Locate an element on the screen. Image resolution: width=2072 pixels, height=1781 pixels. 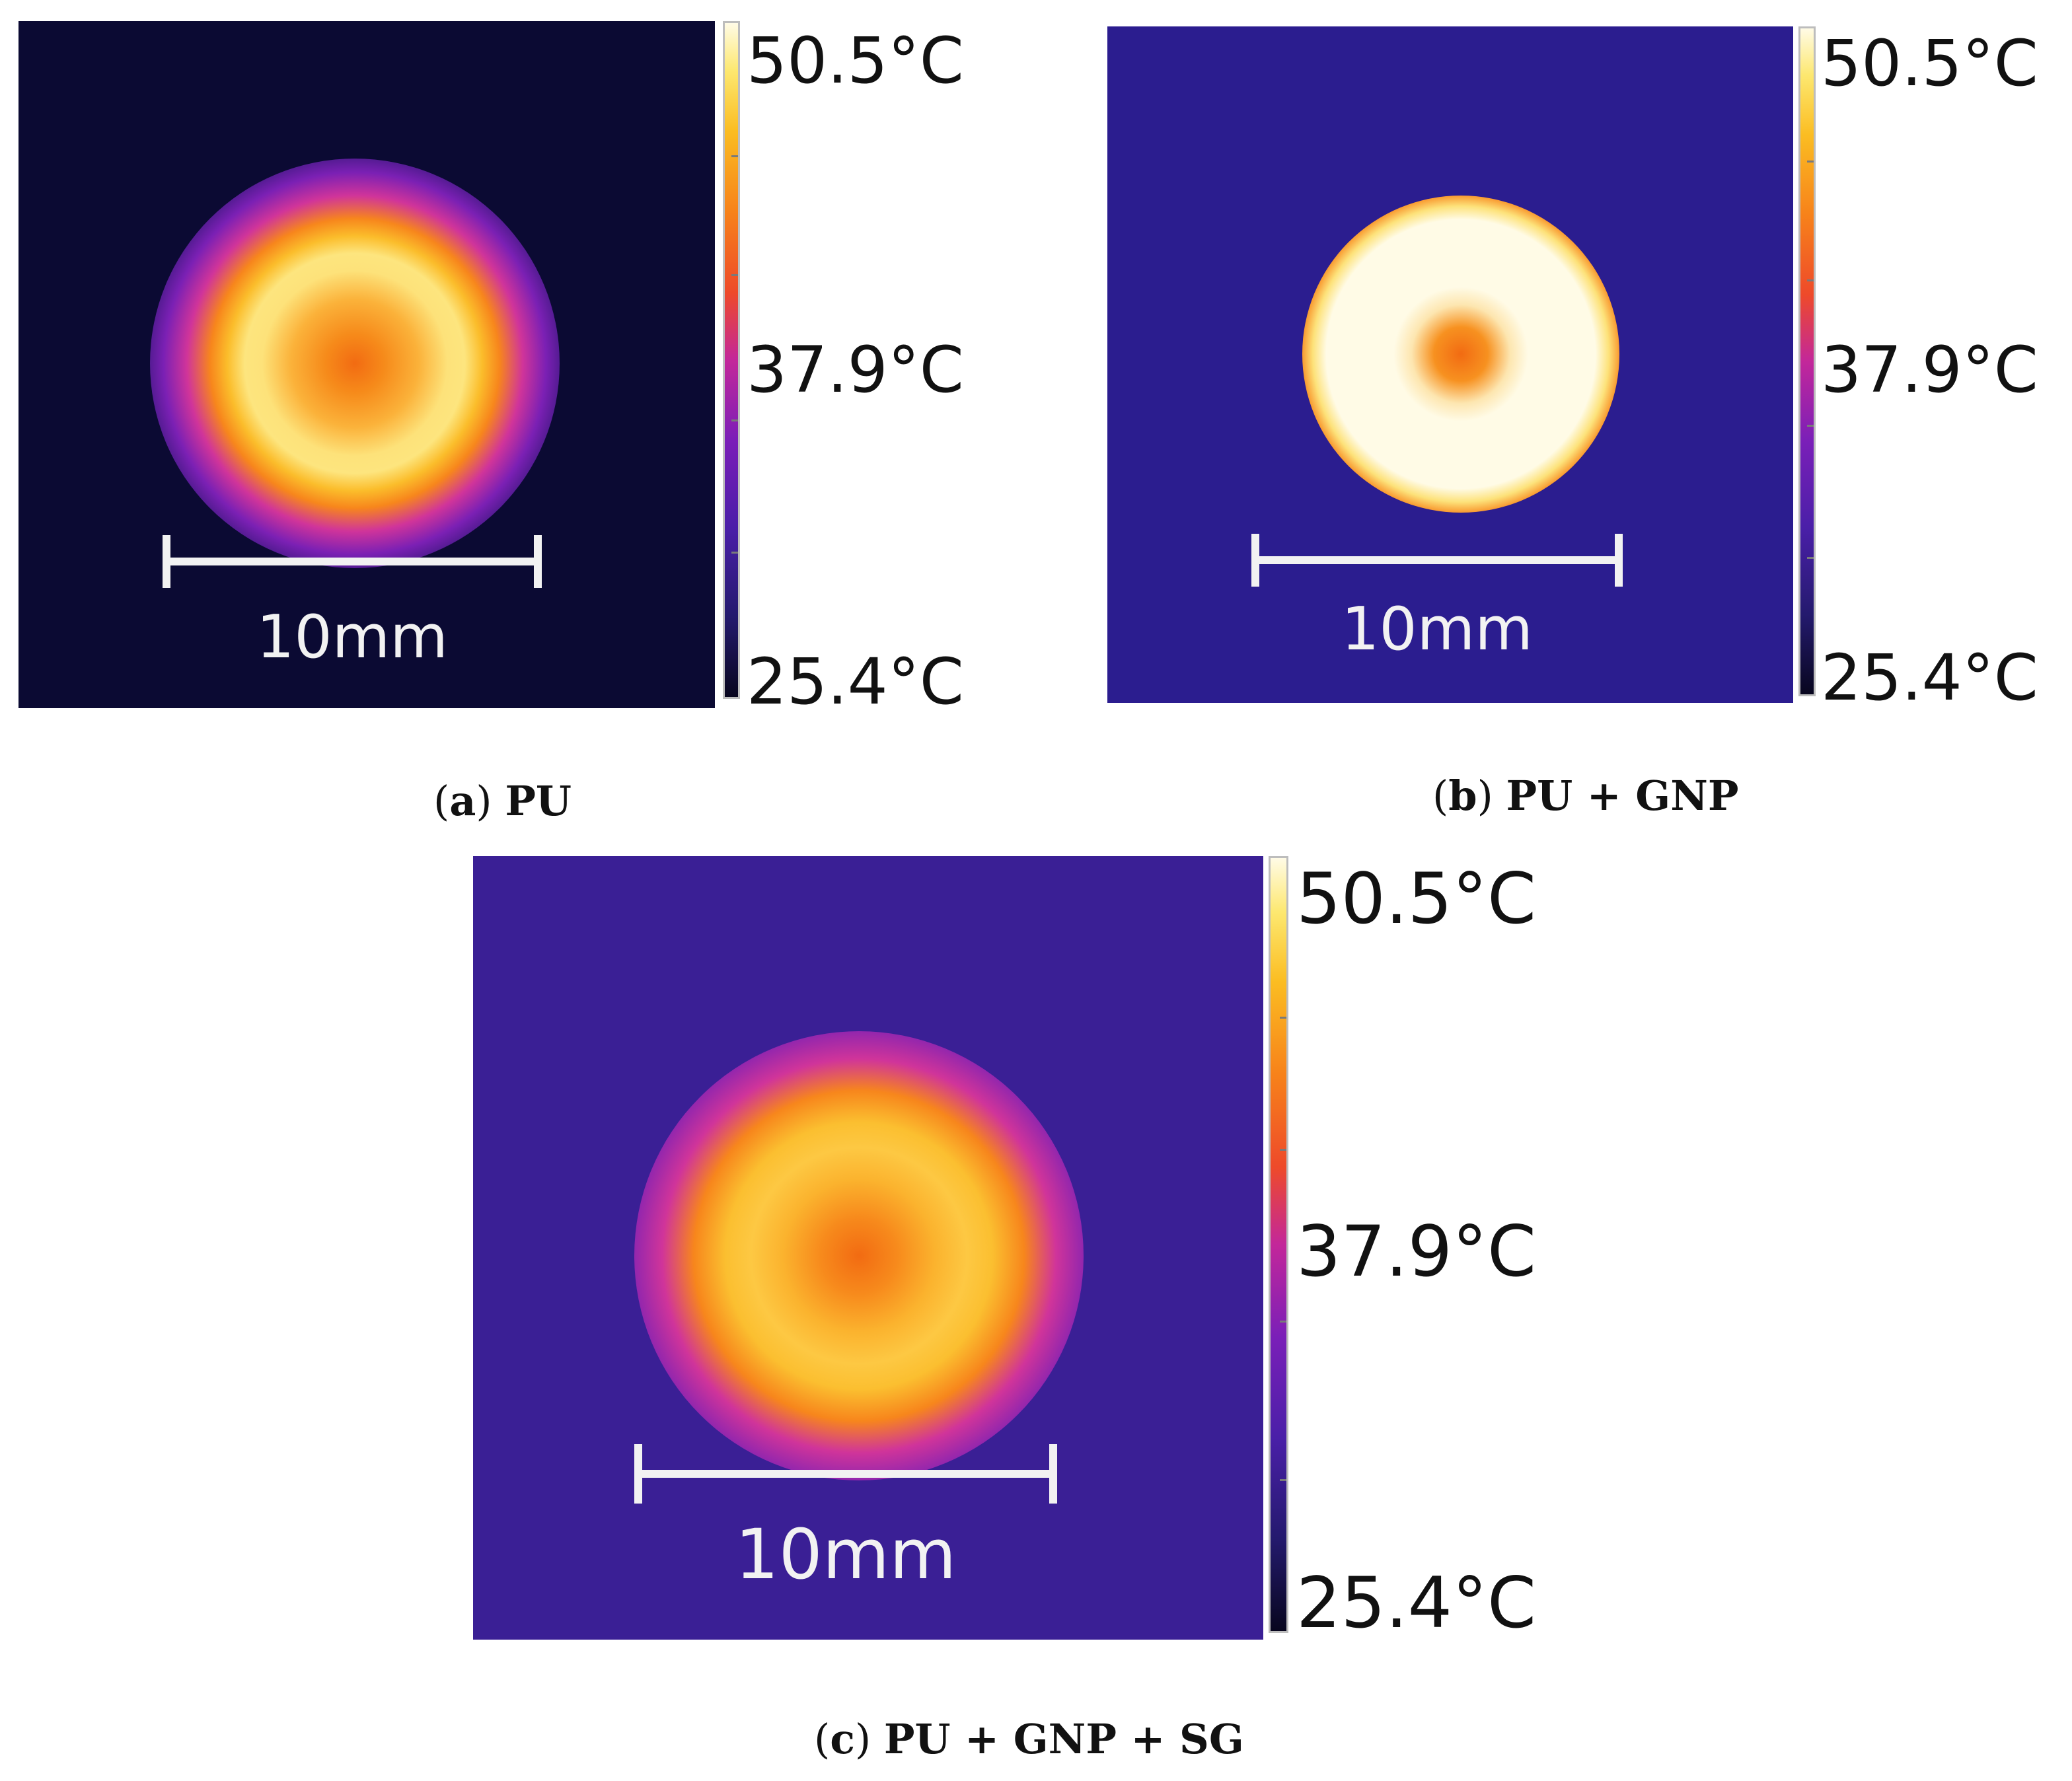
colorbar-max-b: 50.5°C is located at coordinates (1930, 63).